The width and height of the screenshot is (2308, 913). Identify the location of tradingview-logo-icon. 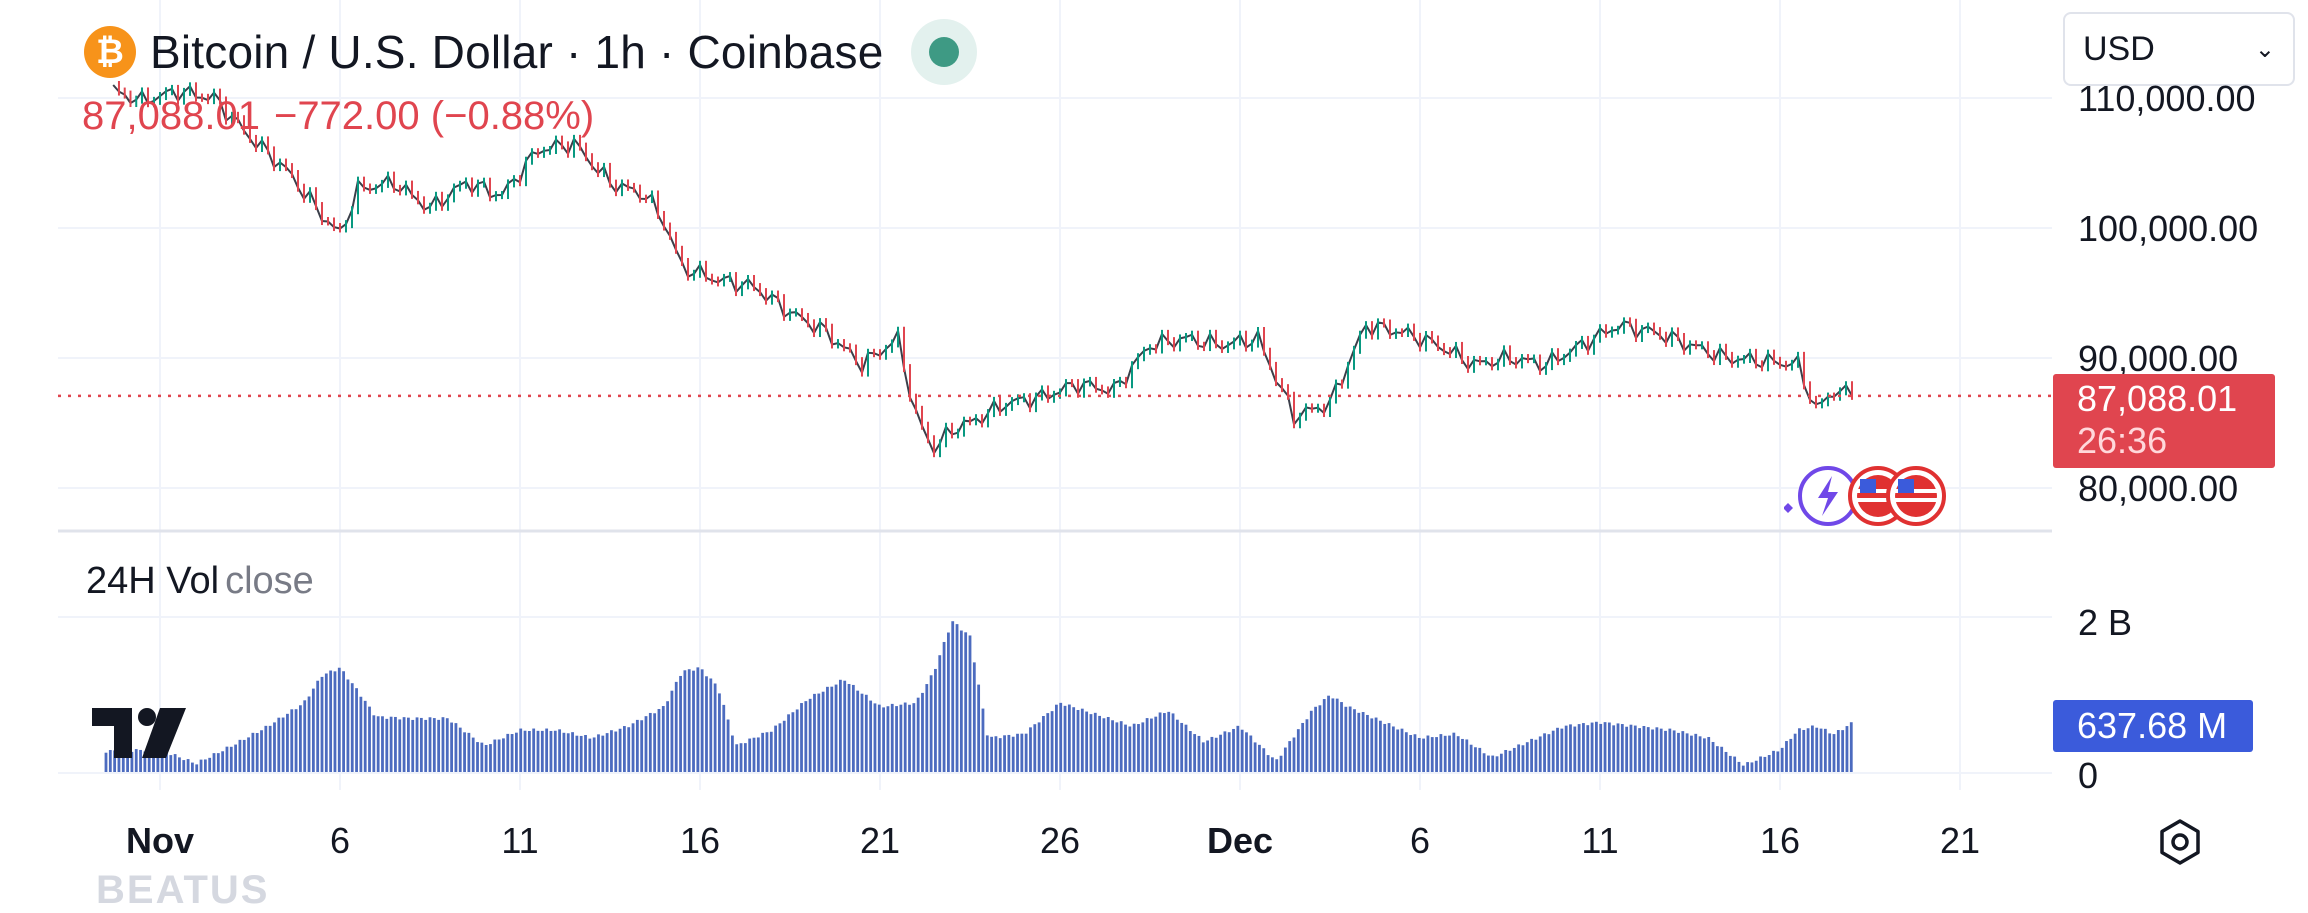
(139, 733).